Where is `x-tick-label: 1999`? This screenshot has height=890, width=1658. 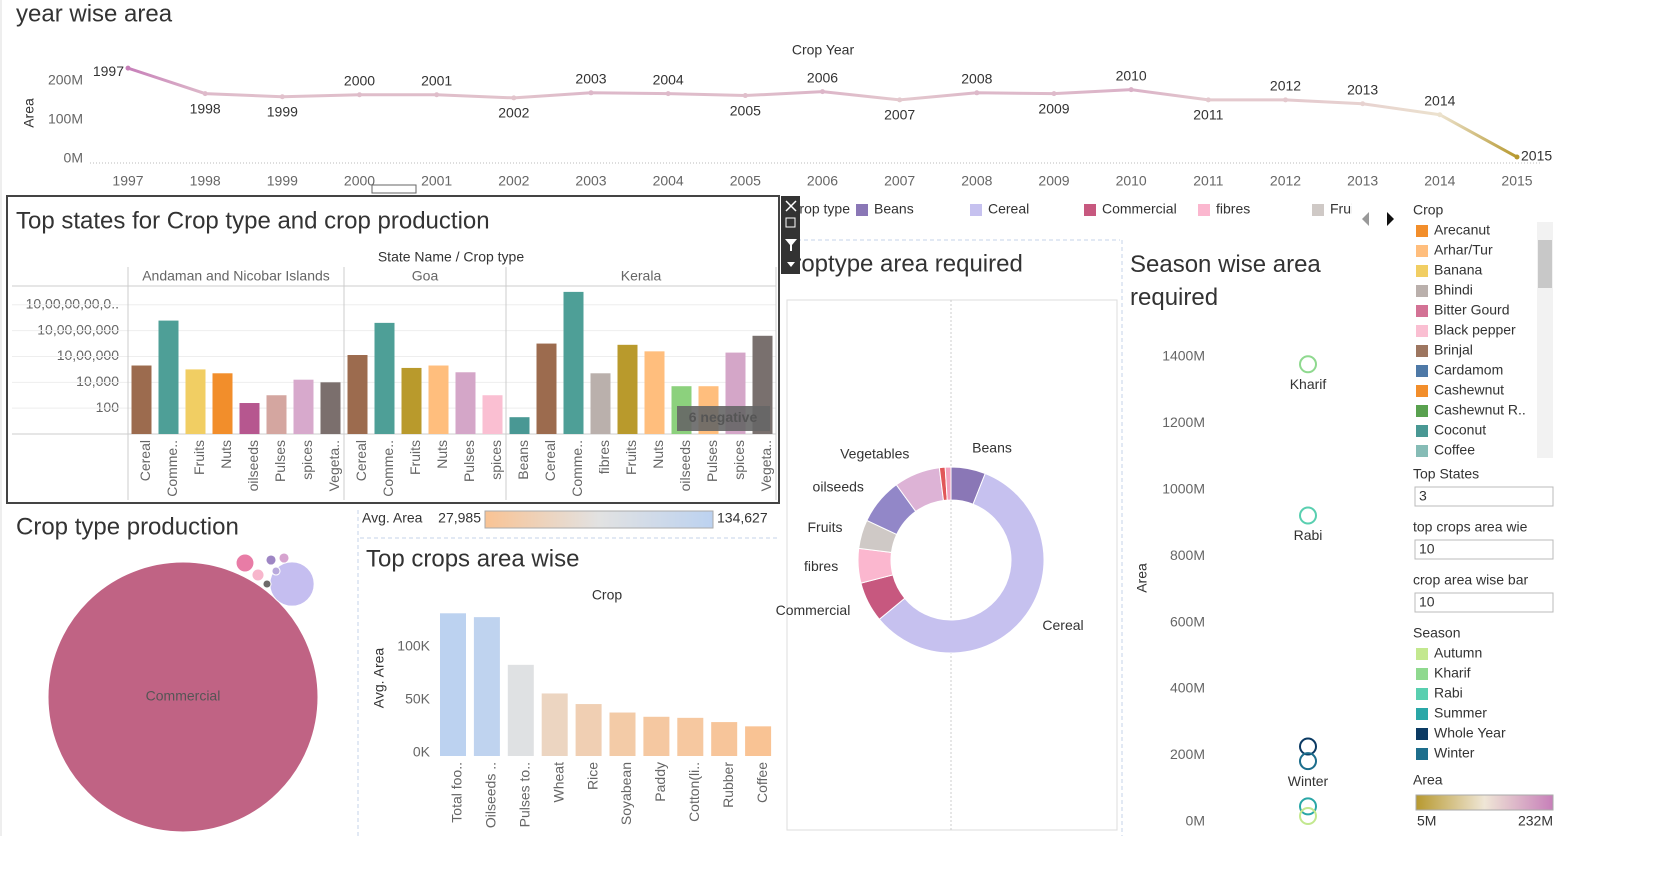 x-tick-label: 1999 is located at coordinates (282, 181).